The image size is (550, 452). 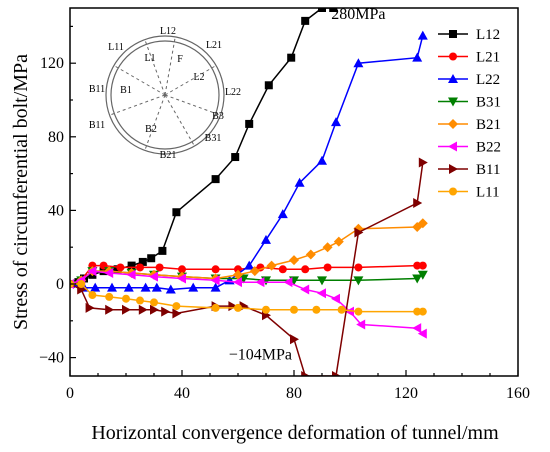 I want to click on inset-inner-ring, so click(x=165, y=95).